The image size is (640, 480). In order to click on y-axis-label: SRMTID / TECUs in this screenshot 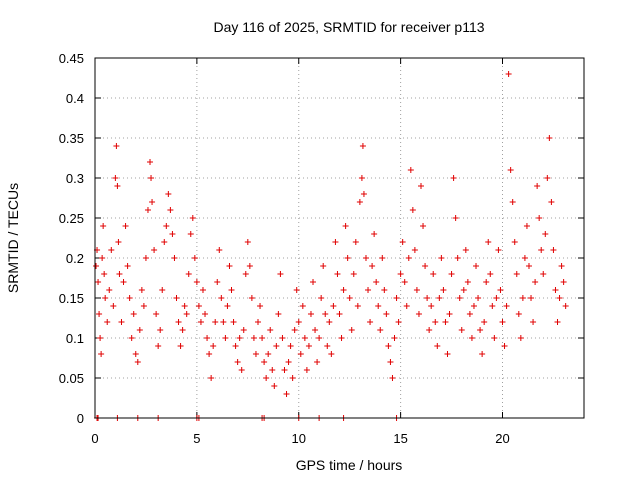, I will do `click(13, 238)`.